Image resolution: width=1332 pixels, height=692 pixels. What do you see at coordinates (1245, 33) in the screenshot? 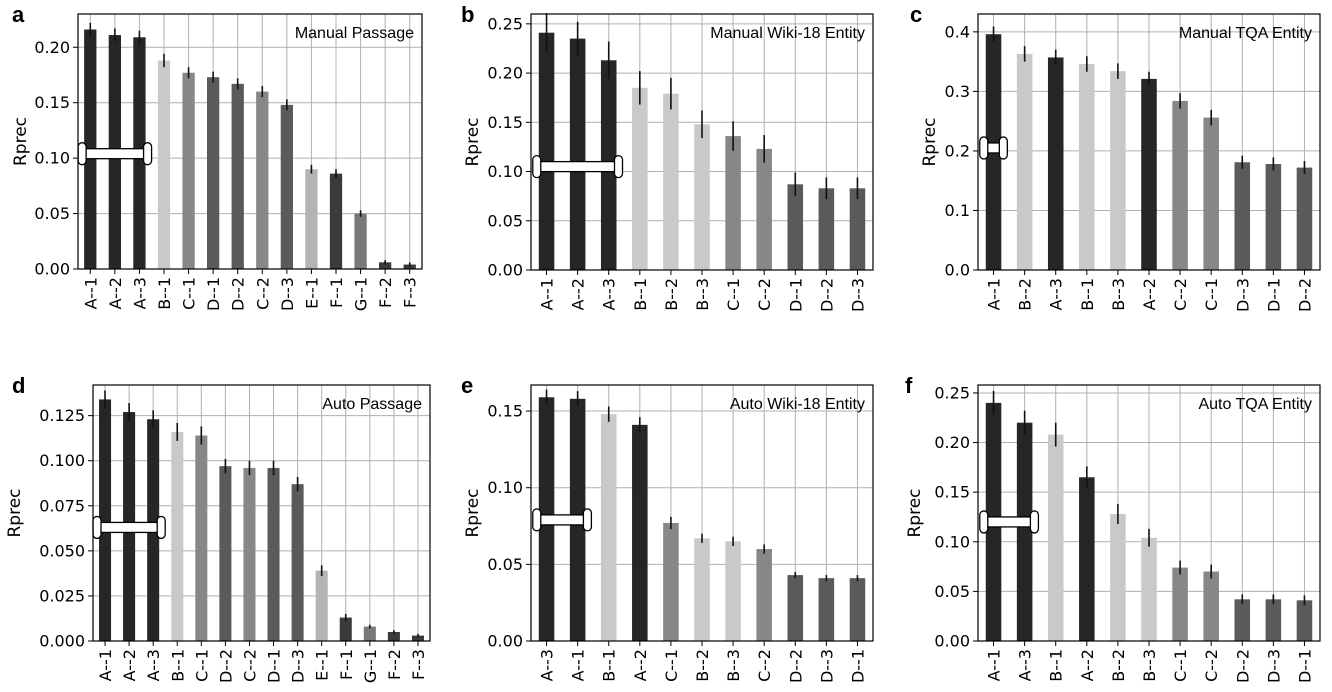
I see `chart-title: Manual TQA Entity` at bounding box center [1245, 33].